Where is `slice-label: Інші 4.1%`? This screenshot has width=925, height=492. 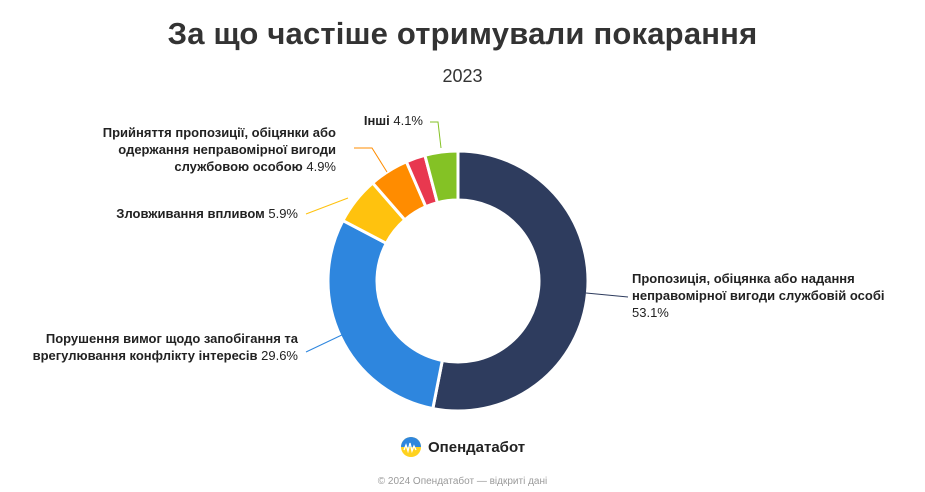
slice-label: Інші 4.1% is located at coordinates (394, 120).